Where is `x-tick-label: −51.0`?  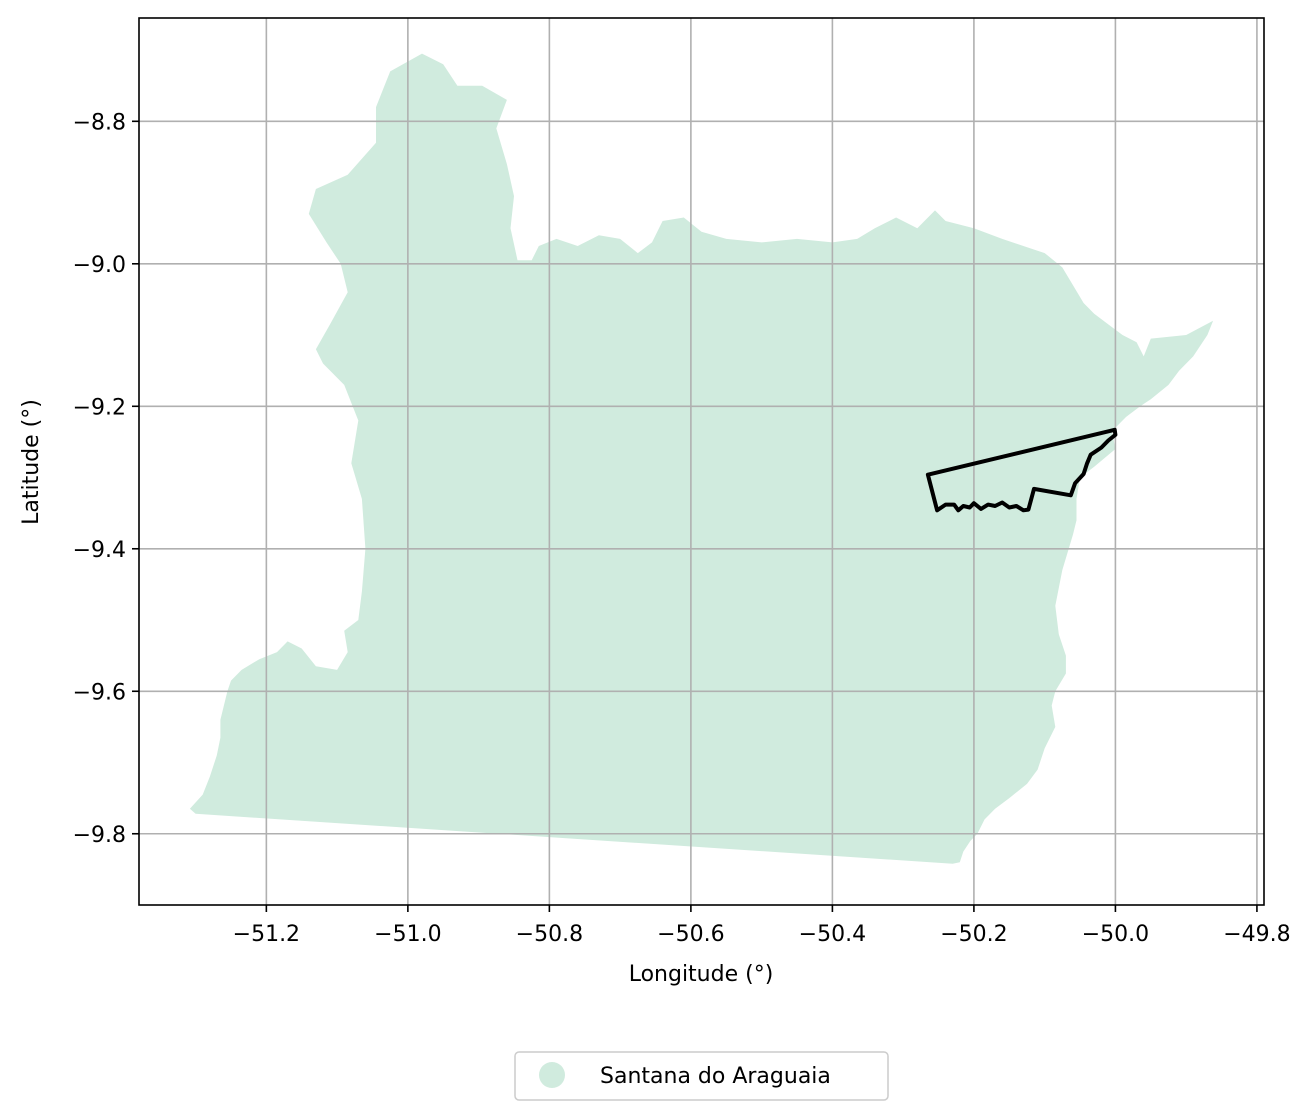
x-tick-label: −51.0 is located at coordinates (407, 934).